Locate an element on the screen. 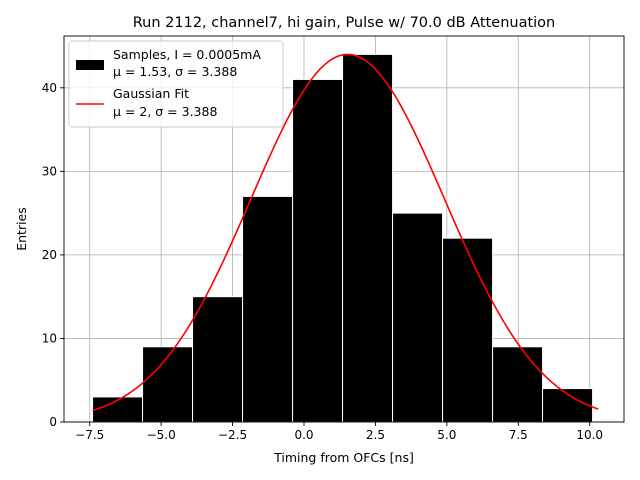 The image size is (640, 480). legend-swatch-samples is located at coordinates (90, 65).